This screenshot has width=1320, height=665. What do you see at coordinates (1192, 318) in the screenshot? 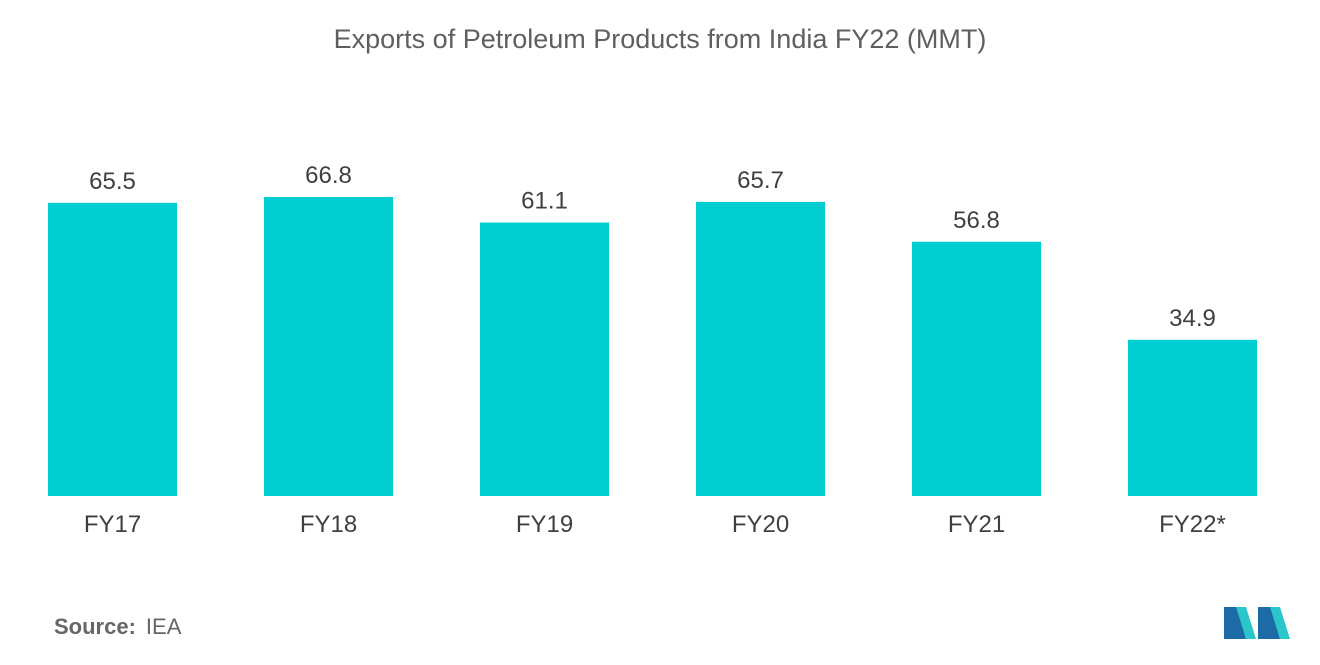
I see `value-label-fy22: 34.9` at bounding box center [1192, 318].